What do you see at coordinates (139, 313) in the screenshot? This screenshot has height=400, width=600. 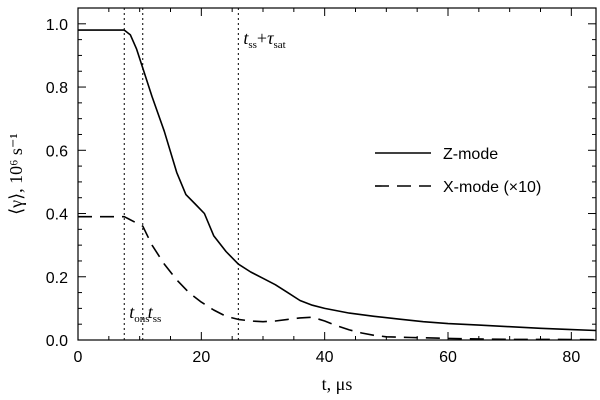 I see `marker-label: tons` at bounding box center [139, 313].